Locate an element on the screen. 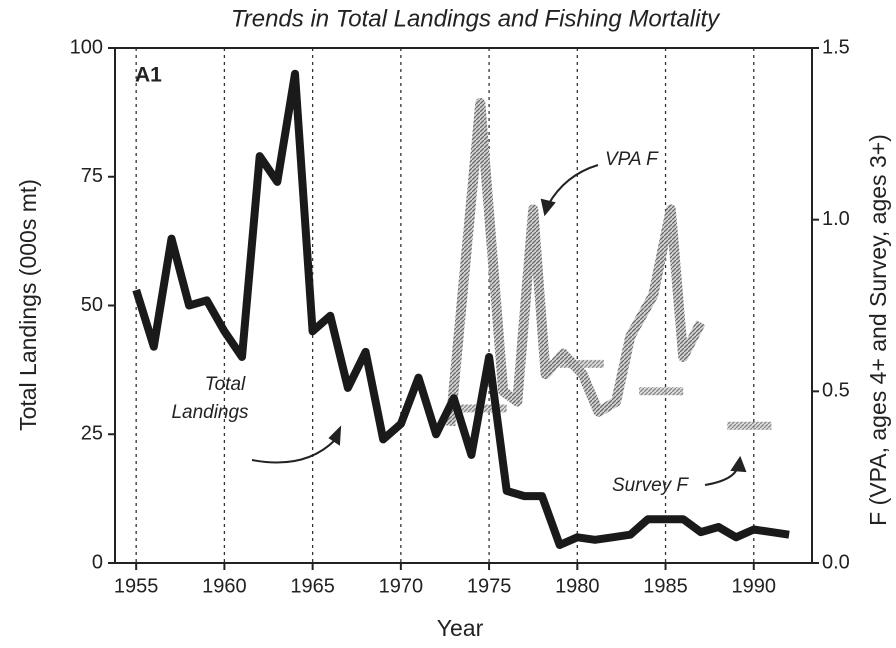 This screenshot has height=648, width=896. x-tick-label: 1985 is located at coordinates (665, 586).